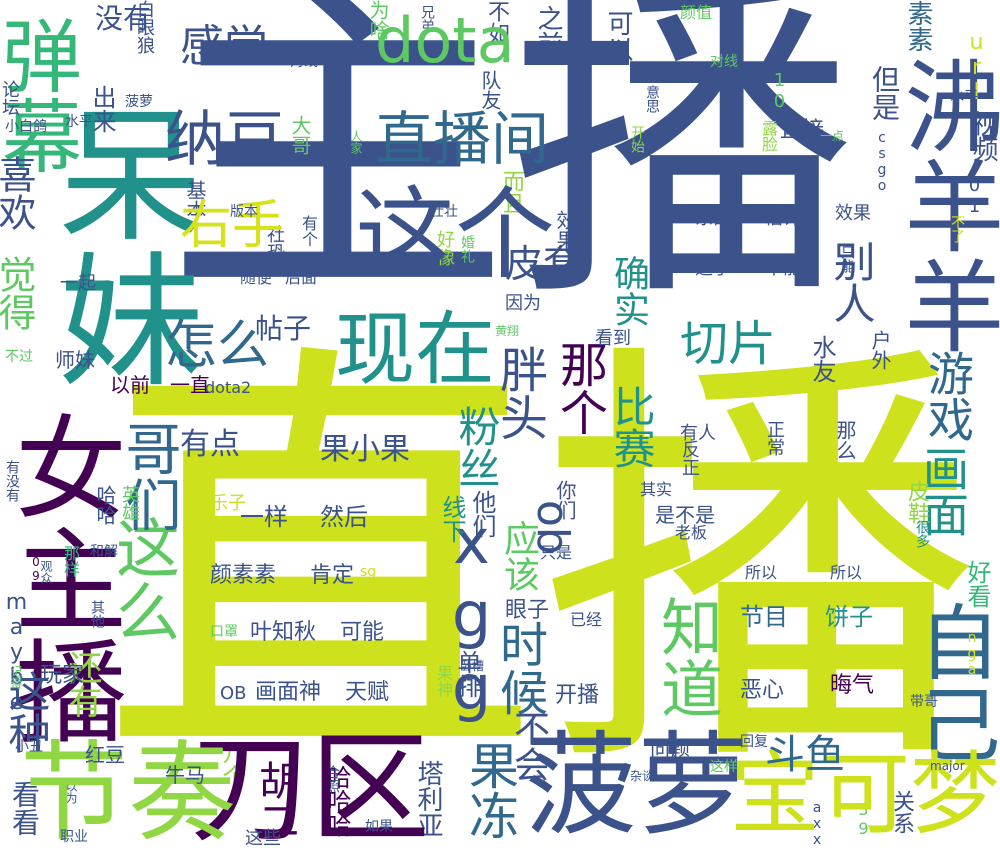 This screenshot has width=1000, height=860. Describe the element at coordinates (847, 259) in the screenshot. I see `word-geren: 只能` at that location.